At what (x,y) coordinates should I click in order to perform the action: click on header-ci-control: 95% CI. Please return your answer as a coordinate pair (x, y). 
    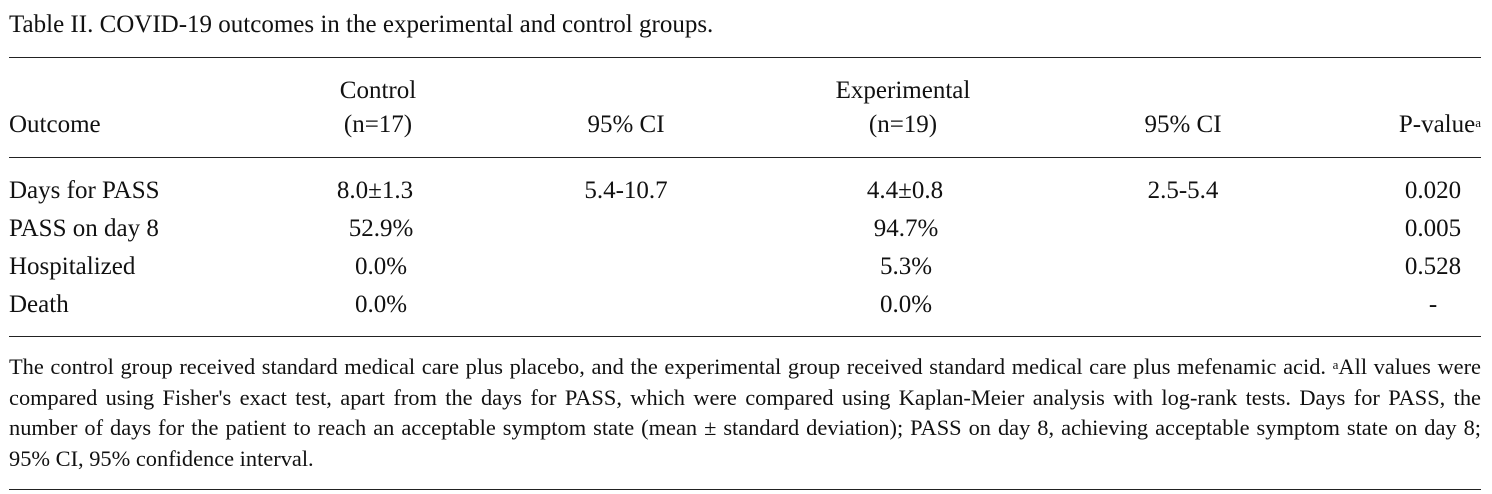
    Looking at the image, I should click on (626, 124).